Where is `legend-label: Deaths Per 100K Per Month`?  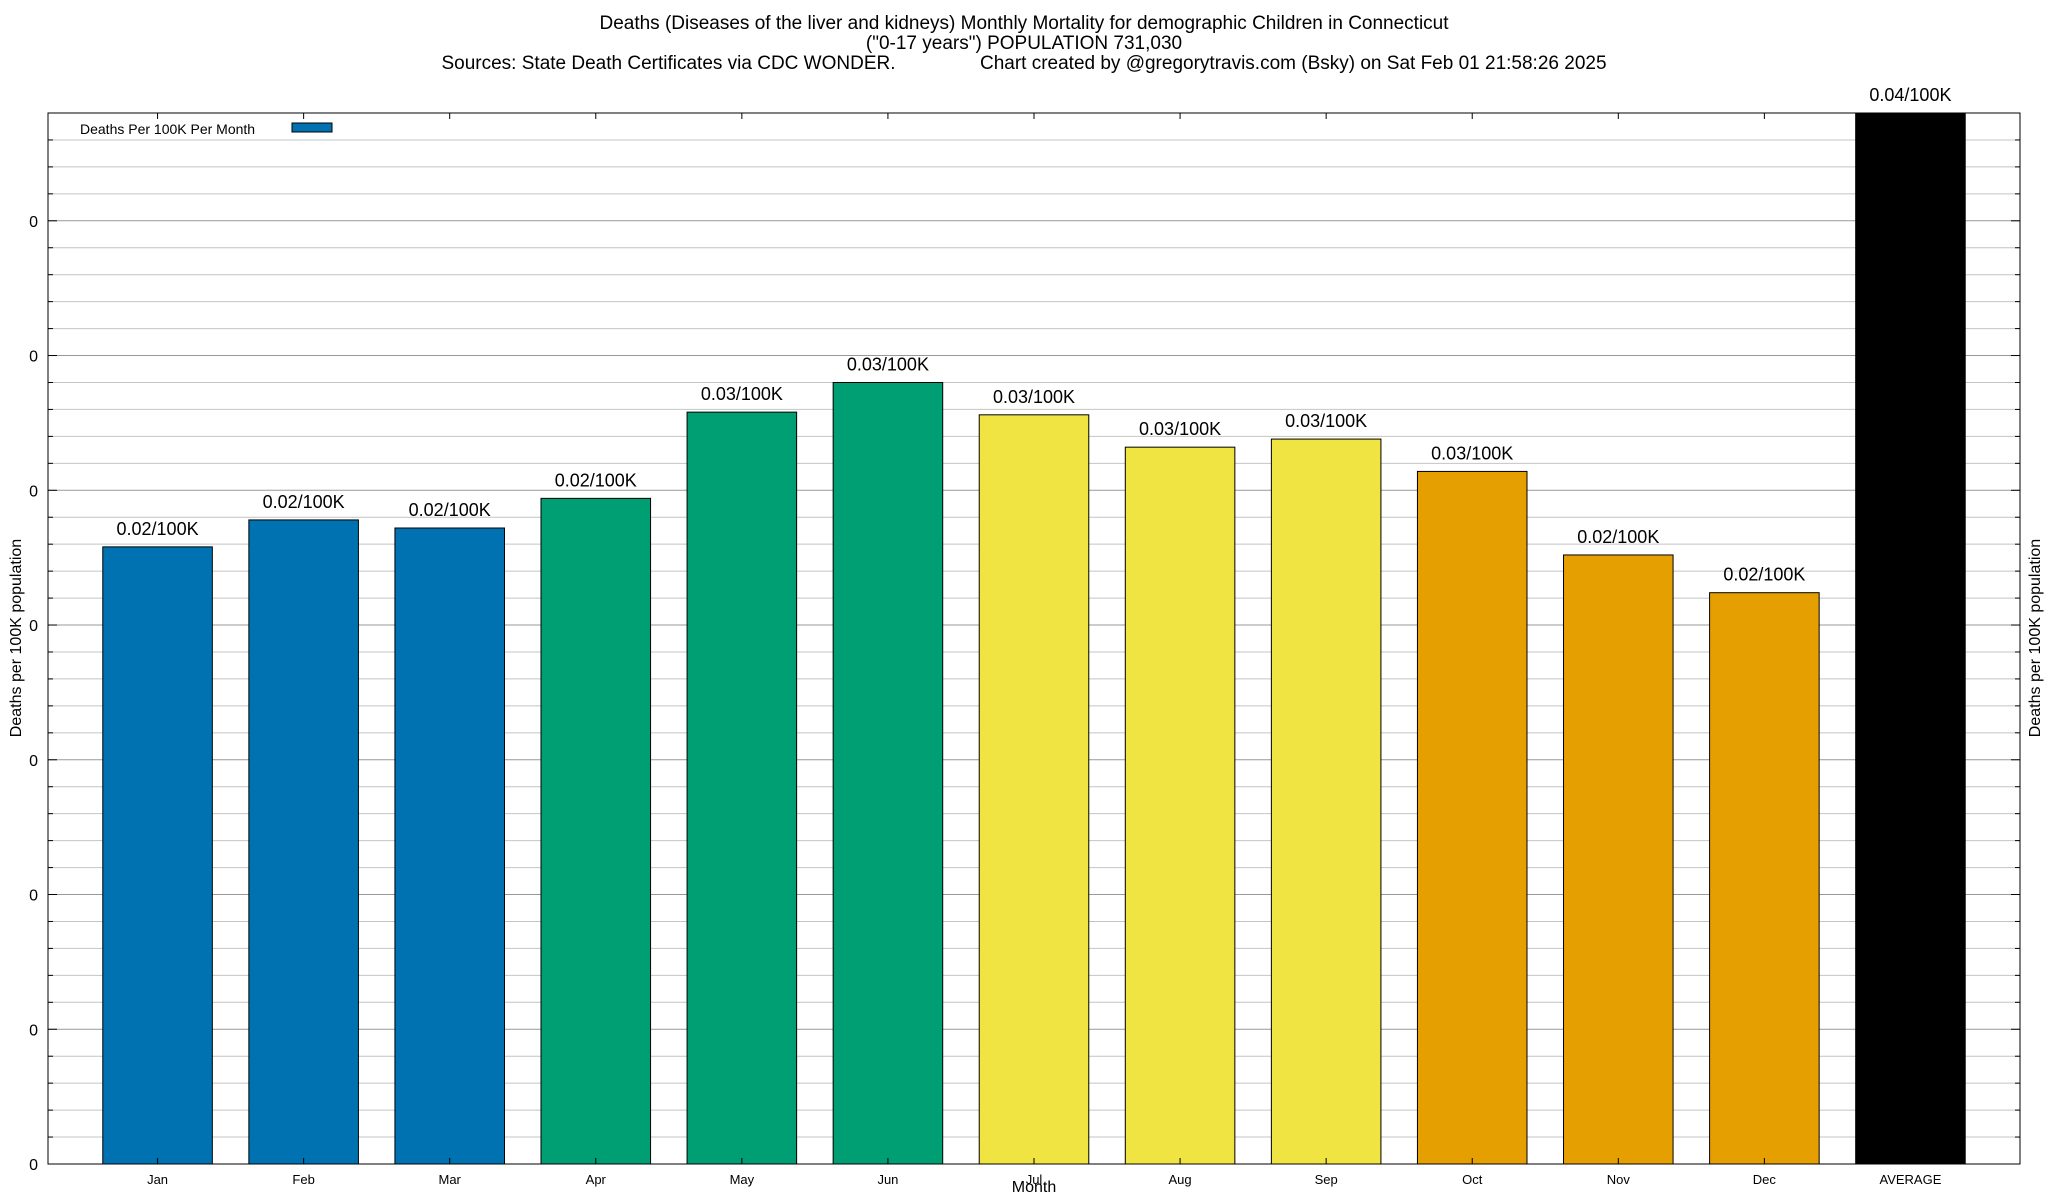 legend-label: Deaths Per 100K Per Month is located at coordinates (167, 129).